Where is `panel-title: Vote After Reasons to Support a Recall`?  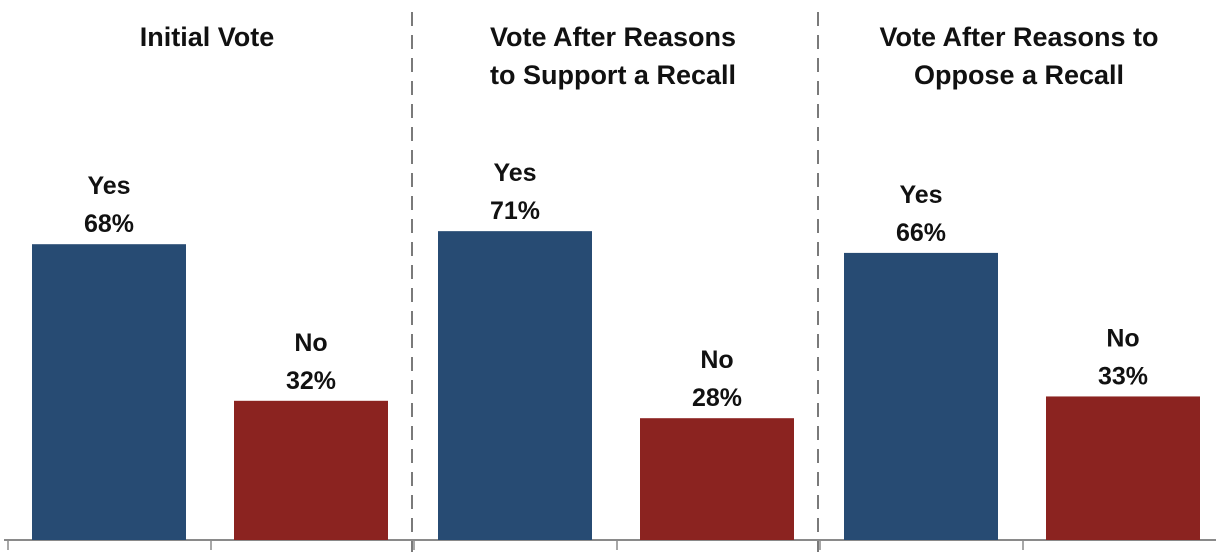 panel-title: Vote After Reasons to Support a Recall is located at coordinates (613, 56).